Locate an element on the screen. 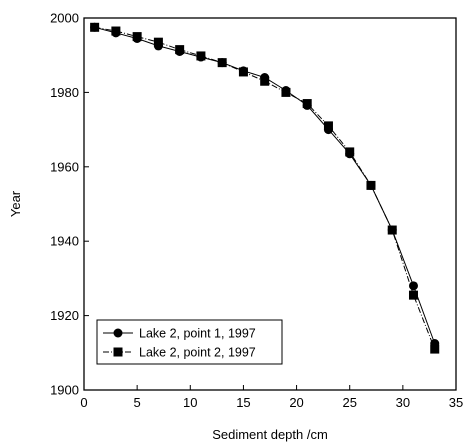  x-axis-title: Sediment depth /cm is located at coordinates (270, 434).